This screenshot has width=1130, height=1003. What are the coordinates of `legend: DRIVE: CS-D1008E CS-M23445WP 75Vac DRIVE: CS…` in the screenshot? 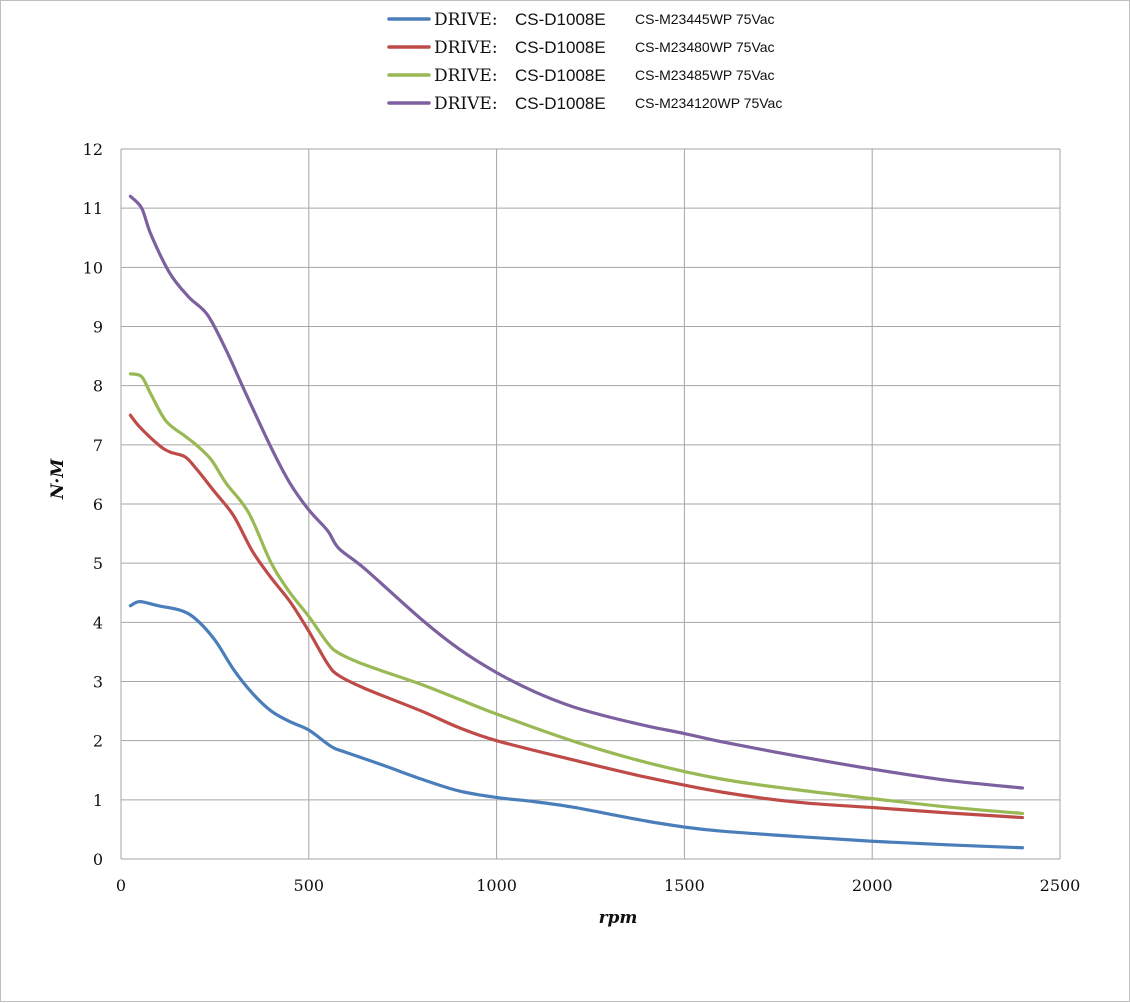 It's located at (584, 62).